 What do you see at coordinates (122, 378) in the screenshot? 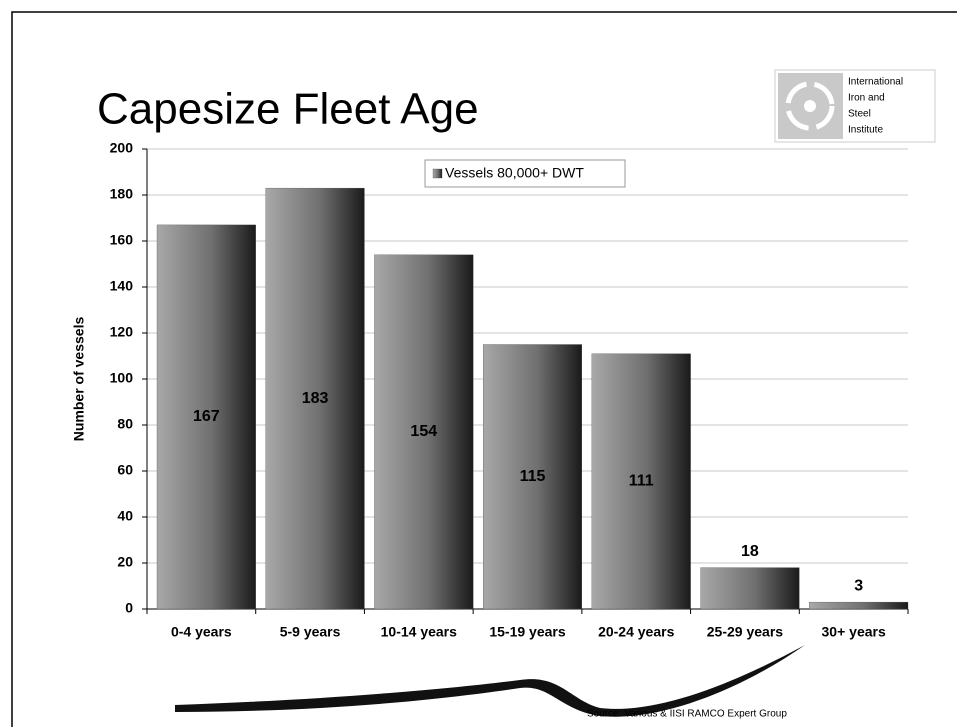
I see `y-tick-label: 100` at bounding box center [122, 378].